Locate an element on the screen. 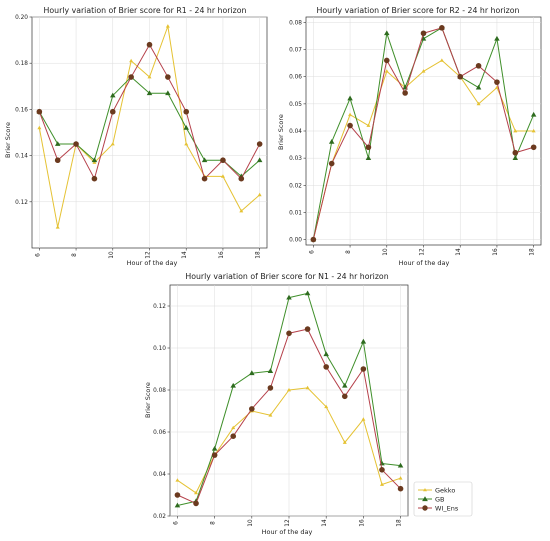 This screenshot has width=550, height=541. y-tick-label: 0.20 is located at coordinates (21, 18).